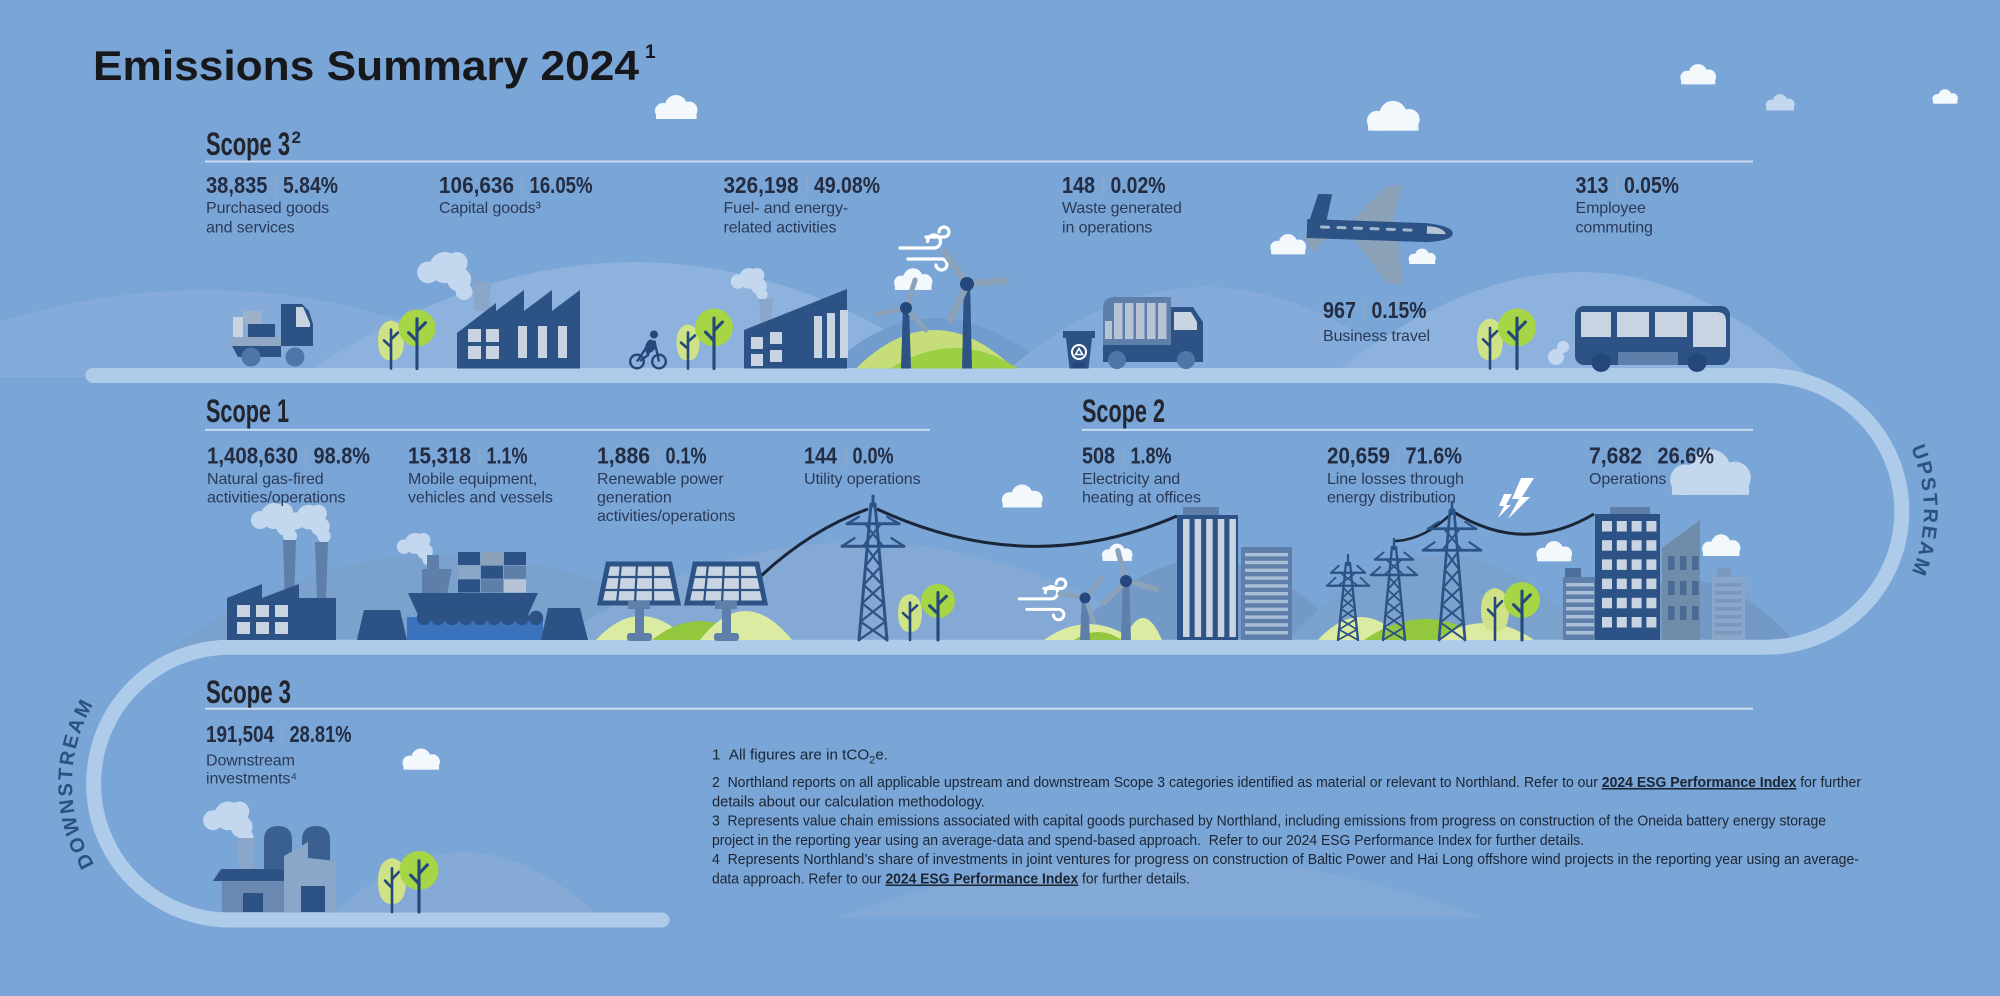 This screenshot has height=996, width=2000. Describe the element at coordinates (296, 137) in the screenshot. I see `svg-text: 2` at that location.